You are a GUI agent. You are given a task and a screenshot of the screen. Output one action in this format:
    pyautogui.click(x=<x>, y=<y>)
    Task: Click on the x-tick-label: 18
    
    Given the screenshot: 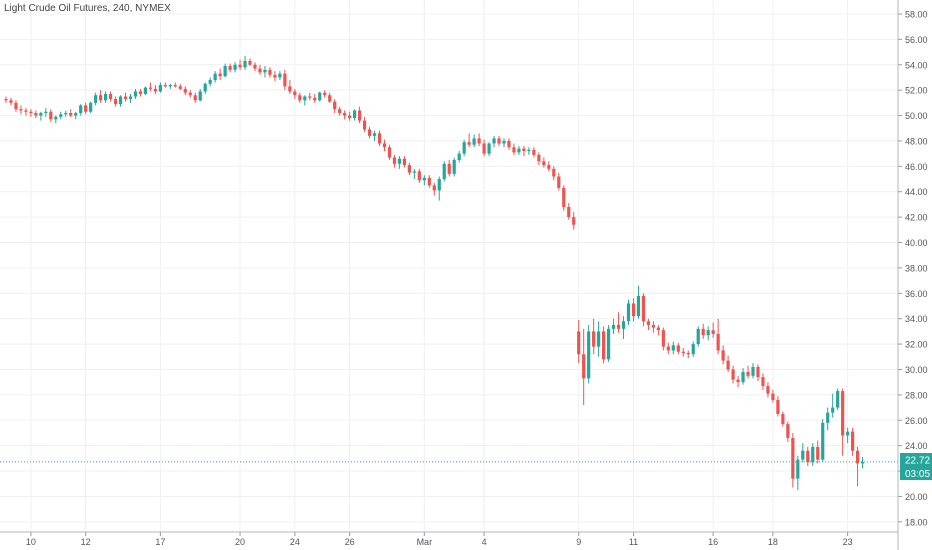 What is the action you would take?
    pyautogui.click(x=773, y=542)
    